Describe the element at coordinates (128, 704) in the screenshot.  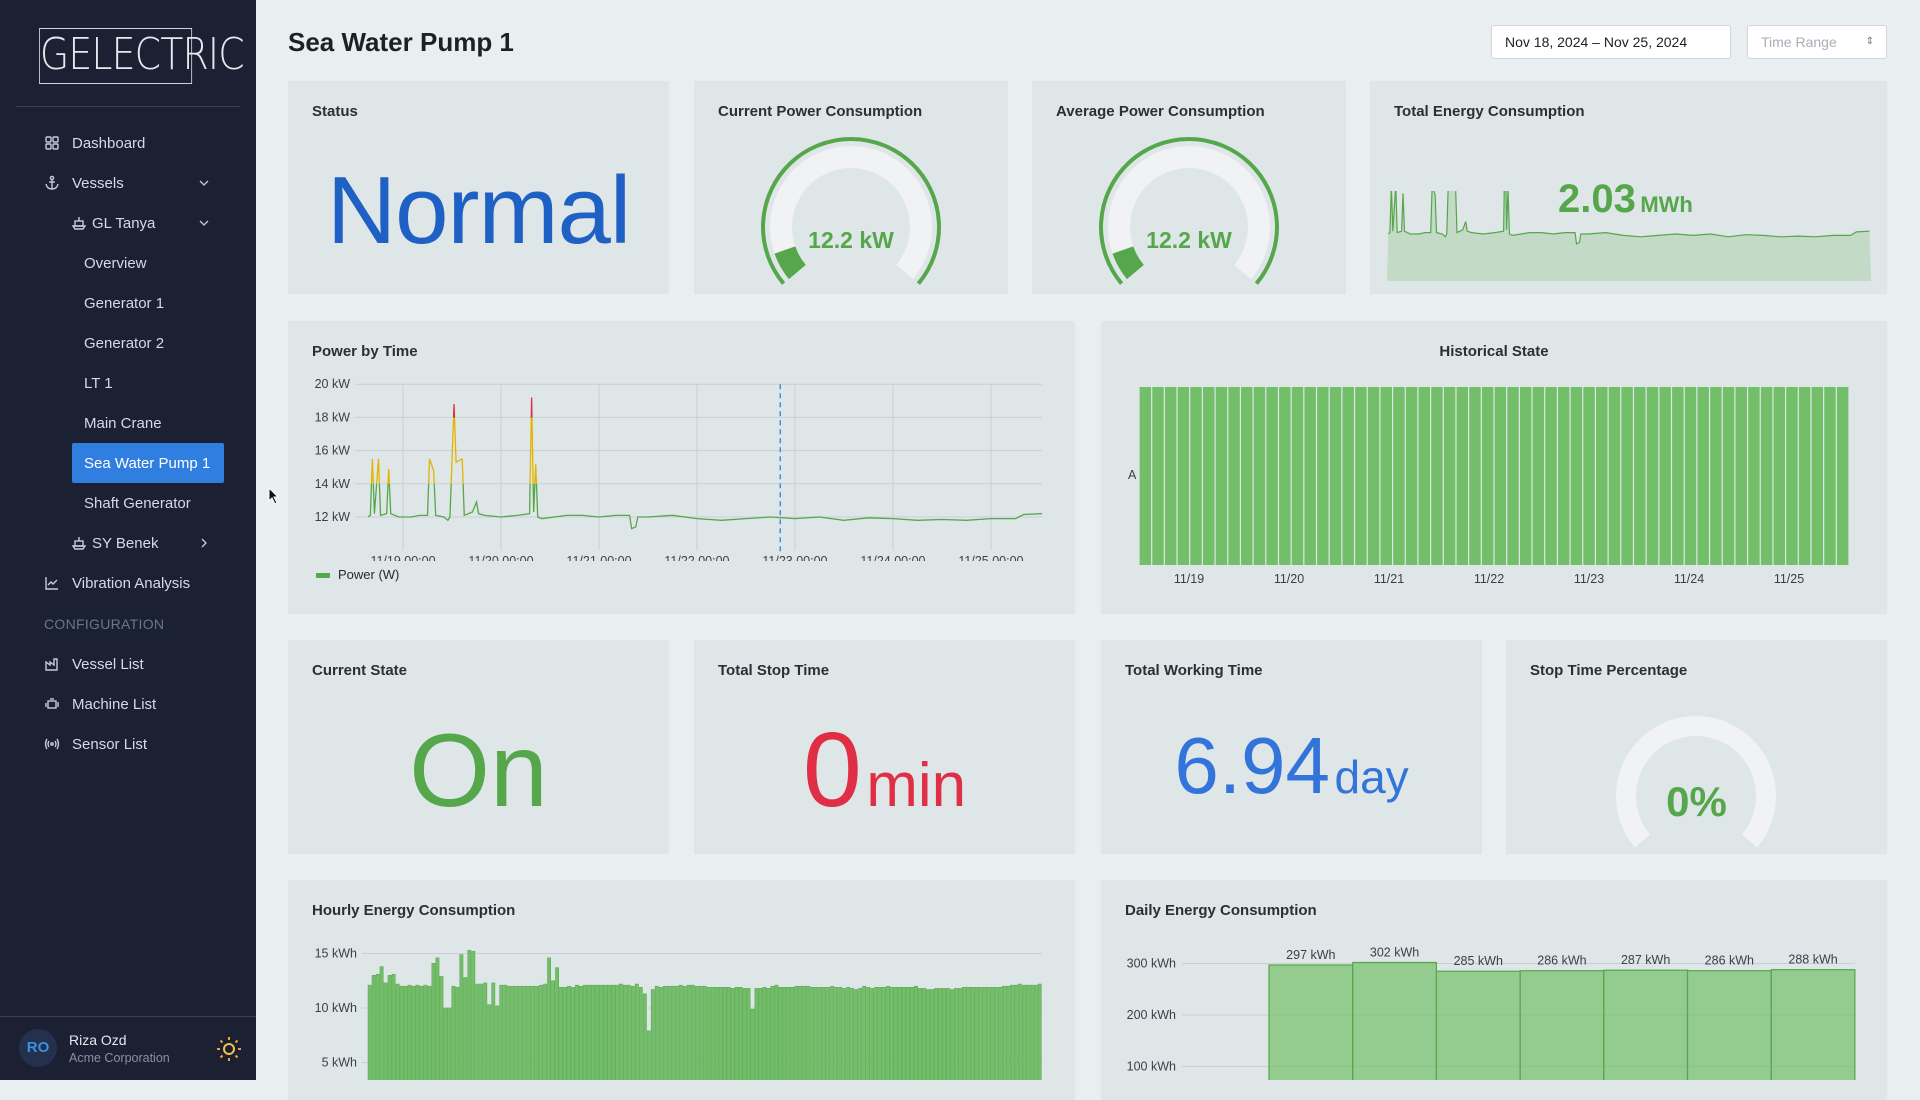
I see `sidebar-item-machine-list: Machine List` at that location.